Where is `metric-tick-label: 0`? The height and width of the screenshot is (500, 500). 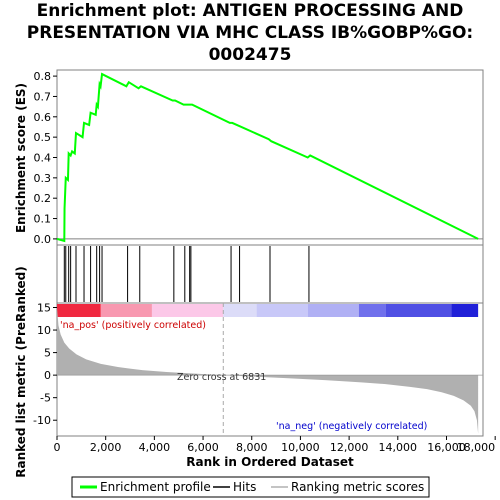
metric-tick-label: 0 is located at coordinates (47, 375).